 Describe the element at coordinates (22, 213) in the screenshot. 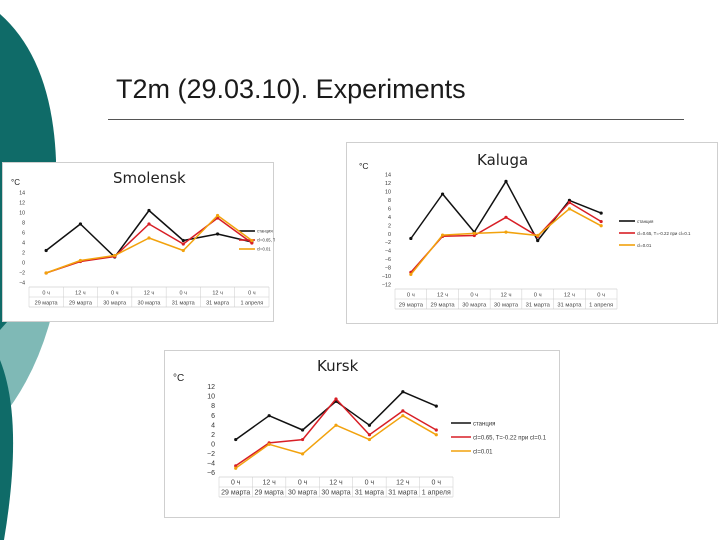

I see `y-tick-label: 10` at that location.